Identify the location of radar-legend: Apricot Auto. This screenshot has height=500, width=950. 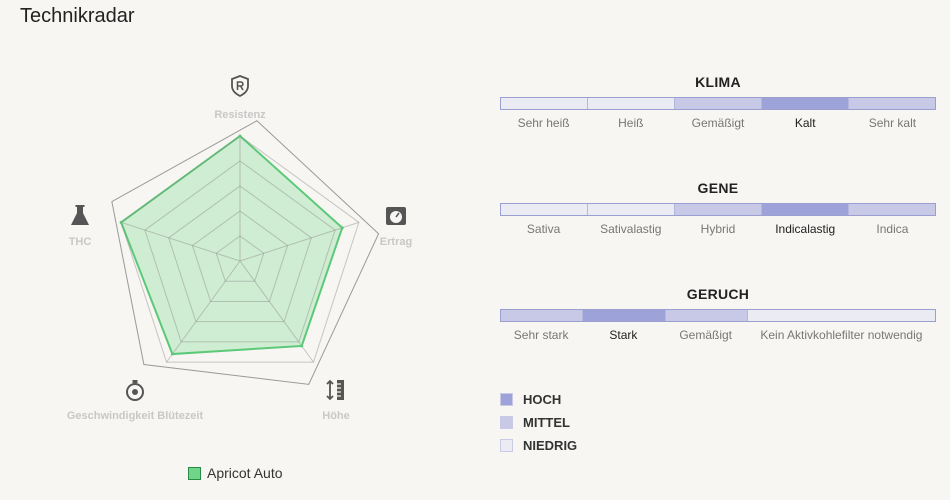
(235, 473).